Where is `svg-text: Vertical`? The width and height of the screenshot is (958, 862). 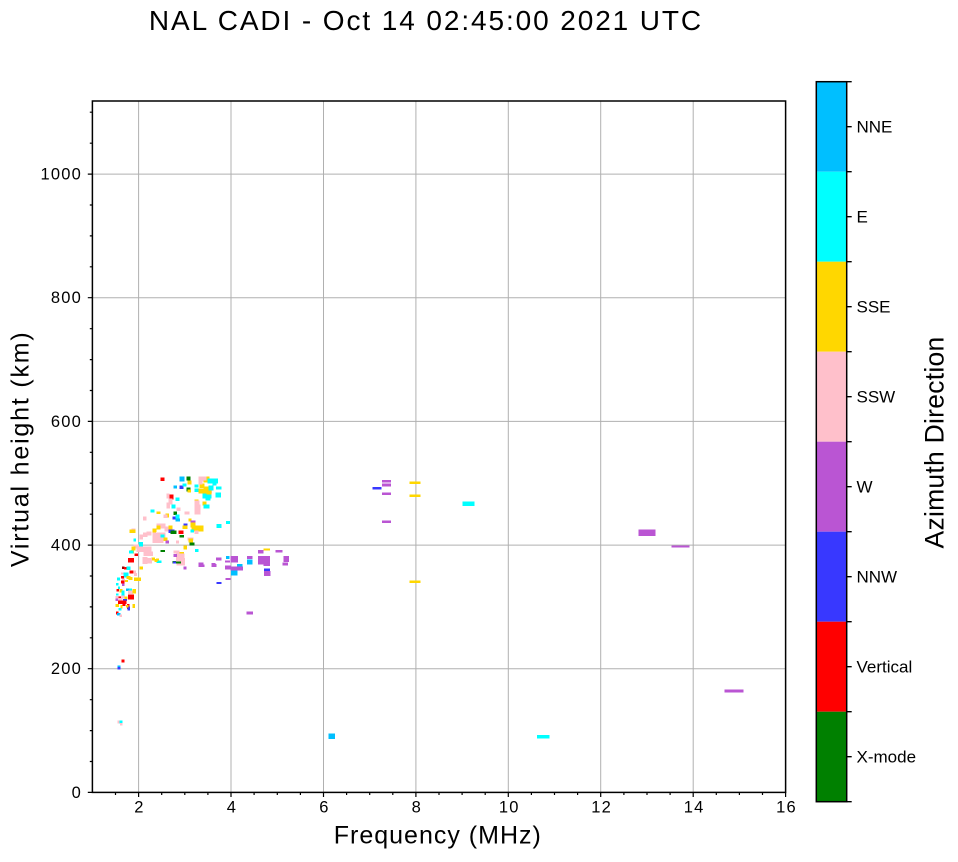
svg-text: Vertical is located at coordinates (885, 667).